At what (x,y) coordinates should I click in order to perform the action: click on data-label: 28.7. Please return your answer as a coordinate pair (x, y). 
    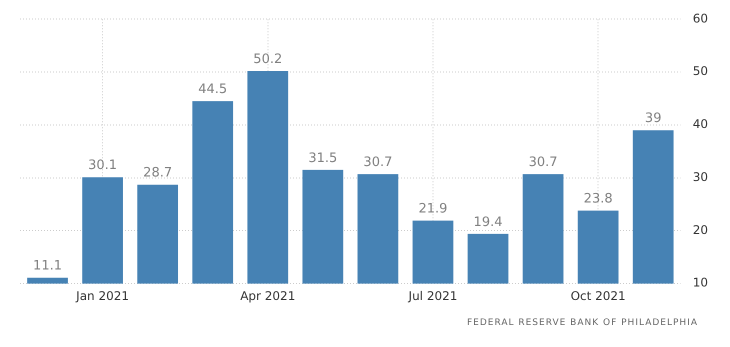
    Looking at the image, I should click on (157, 173).